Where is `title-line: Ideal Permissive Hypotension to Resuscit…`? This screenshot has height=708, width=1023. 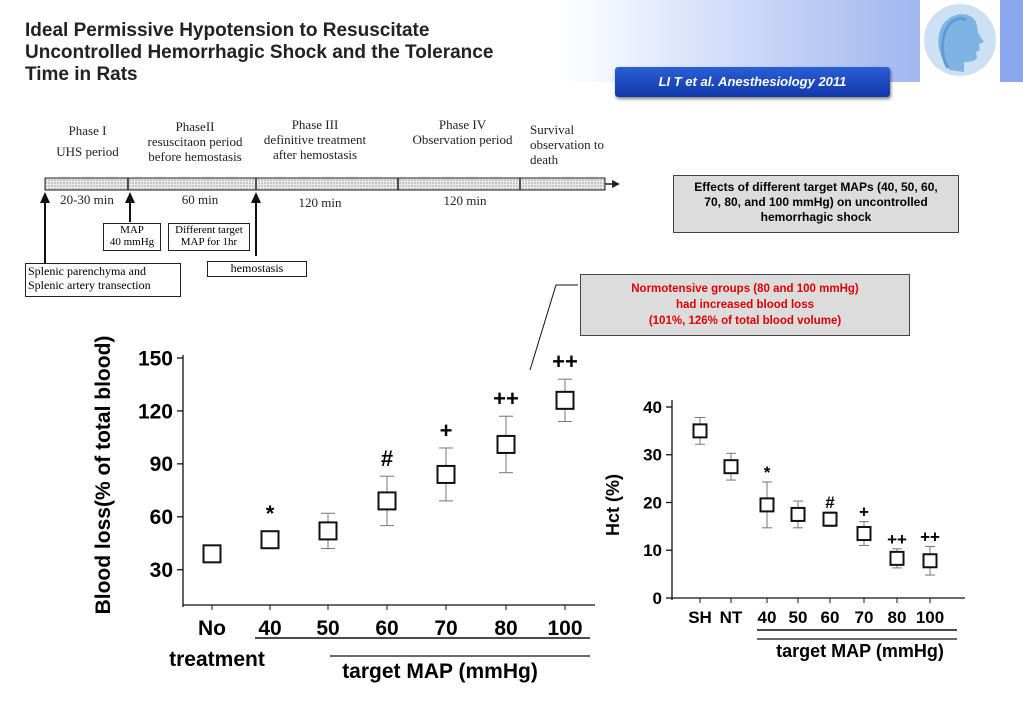 title-line: Ideal Permissive Hypotension to Resuscit… is located at coordinates (227, 30).